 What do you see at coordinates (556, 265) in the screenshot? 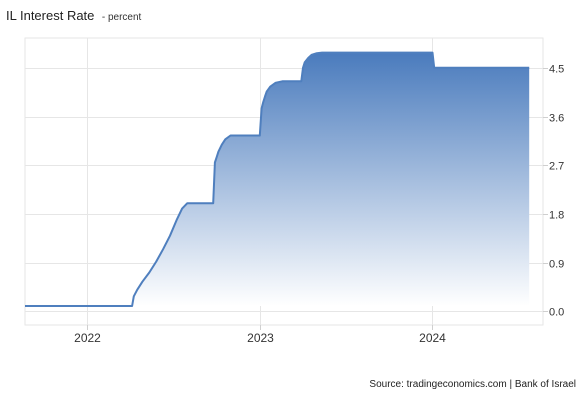
I see `y-tick-label: 0.9` at bounding box center [556, 265].